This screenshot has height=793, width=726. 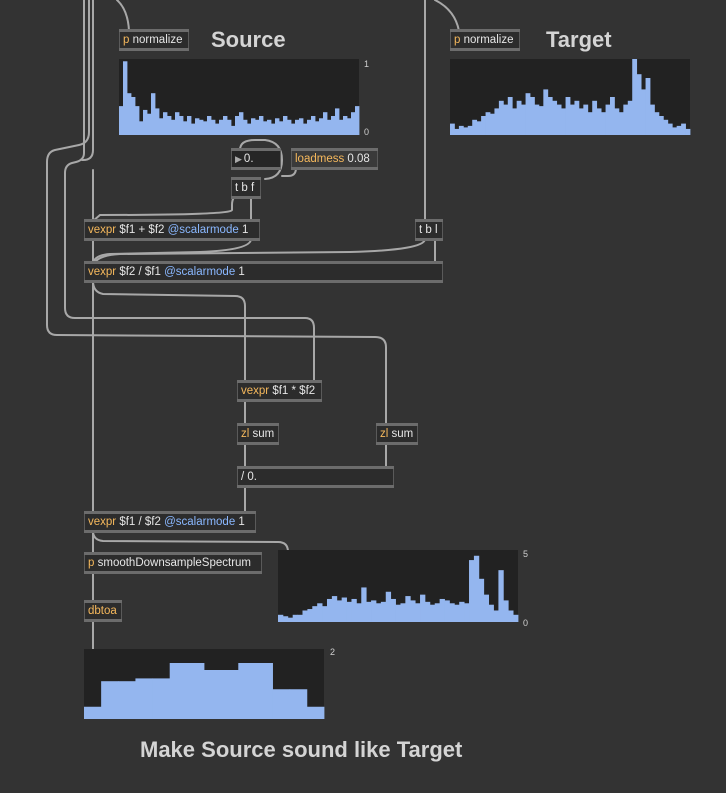 What do you see at coordinates (246, 188) in the screenshot?
I see `trigger-bf-object: t b f` at bounding box center [246, 188].